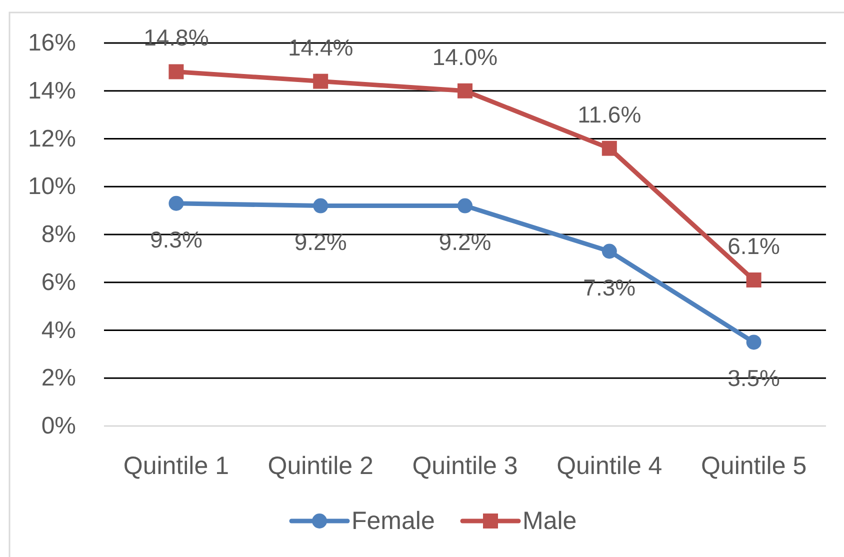  What do you see at coordinates (549, 521) in the screenshot?
I see `legend-label: Male` at bounding box center [549, 521].